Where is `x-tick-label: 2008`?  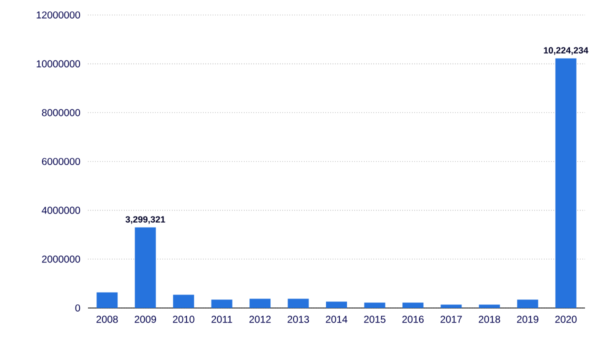 x-tick-label: 2008 is located at coordinates (107, 319).